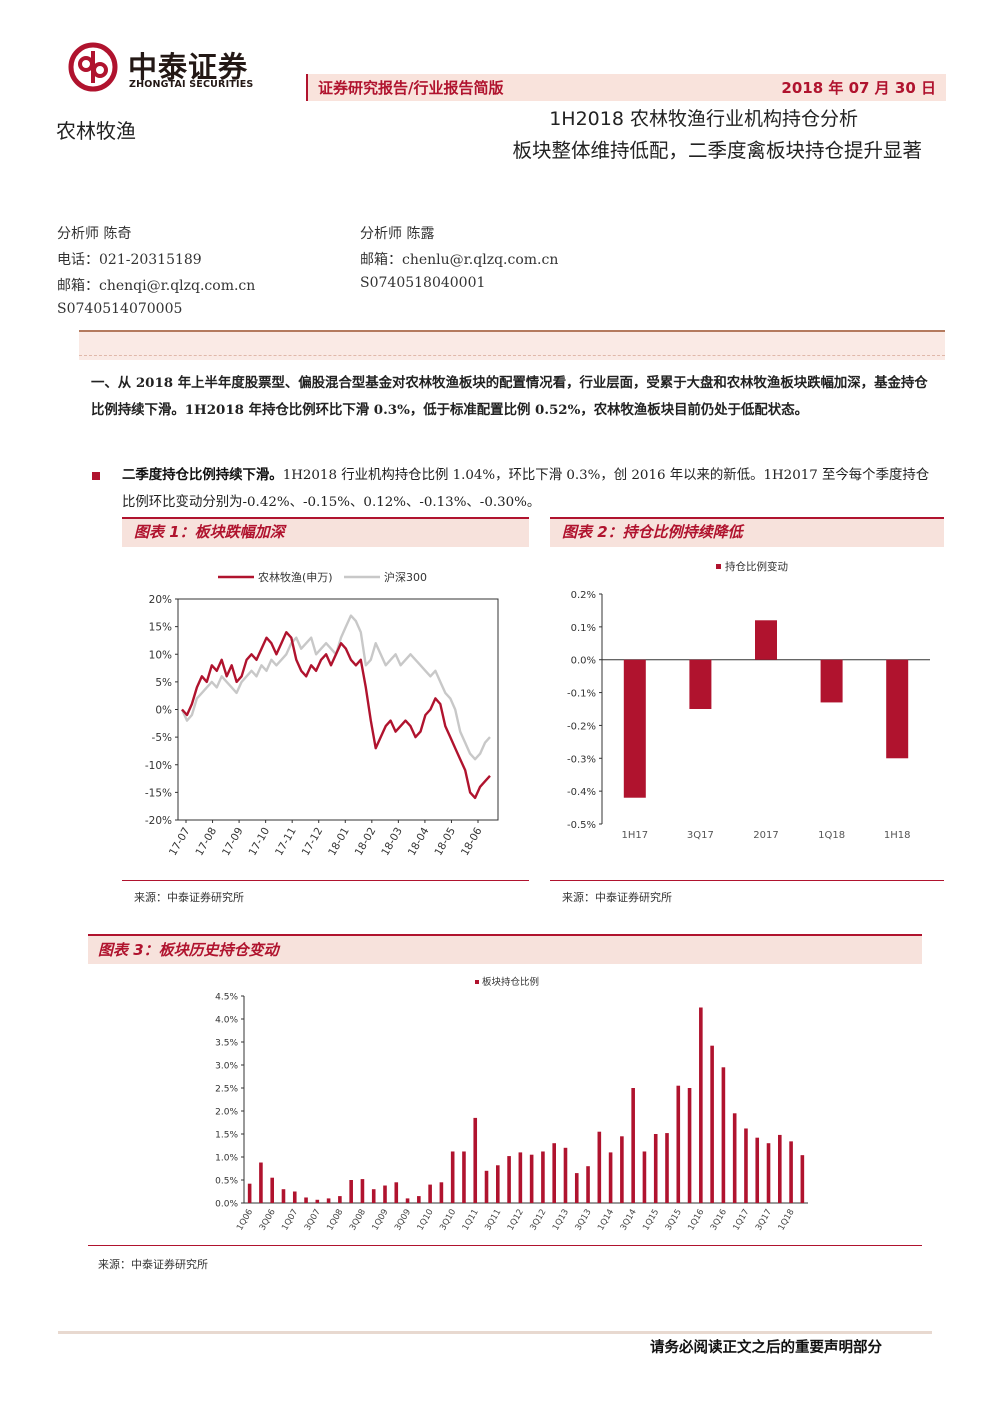  Describe the element at coordinates (226, 1113) in the screenshot. I see `y-tick-label: 2.0%` at that location.